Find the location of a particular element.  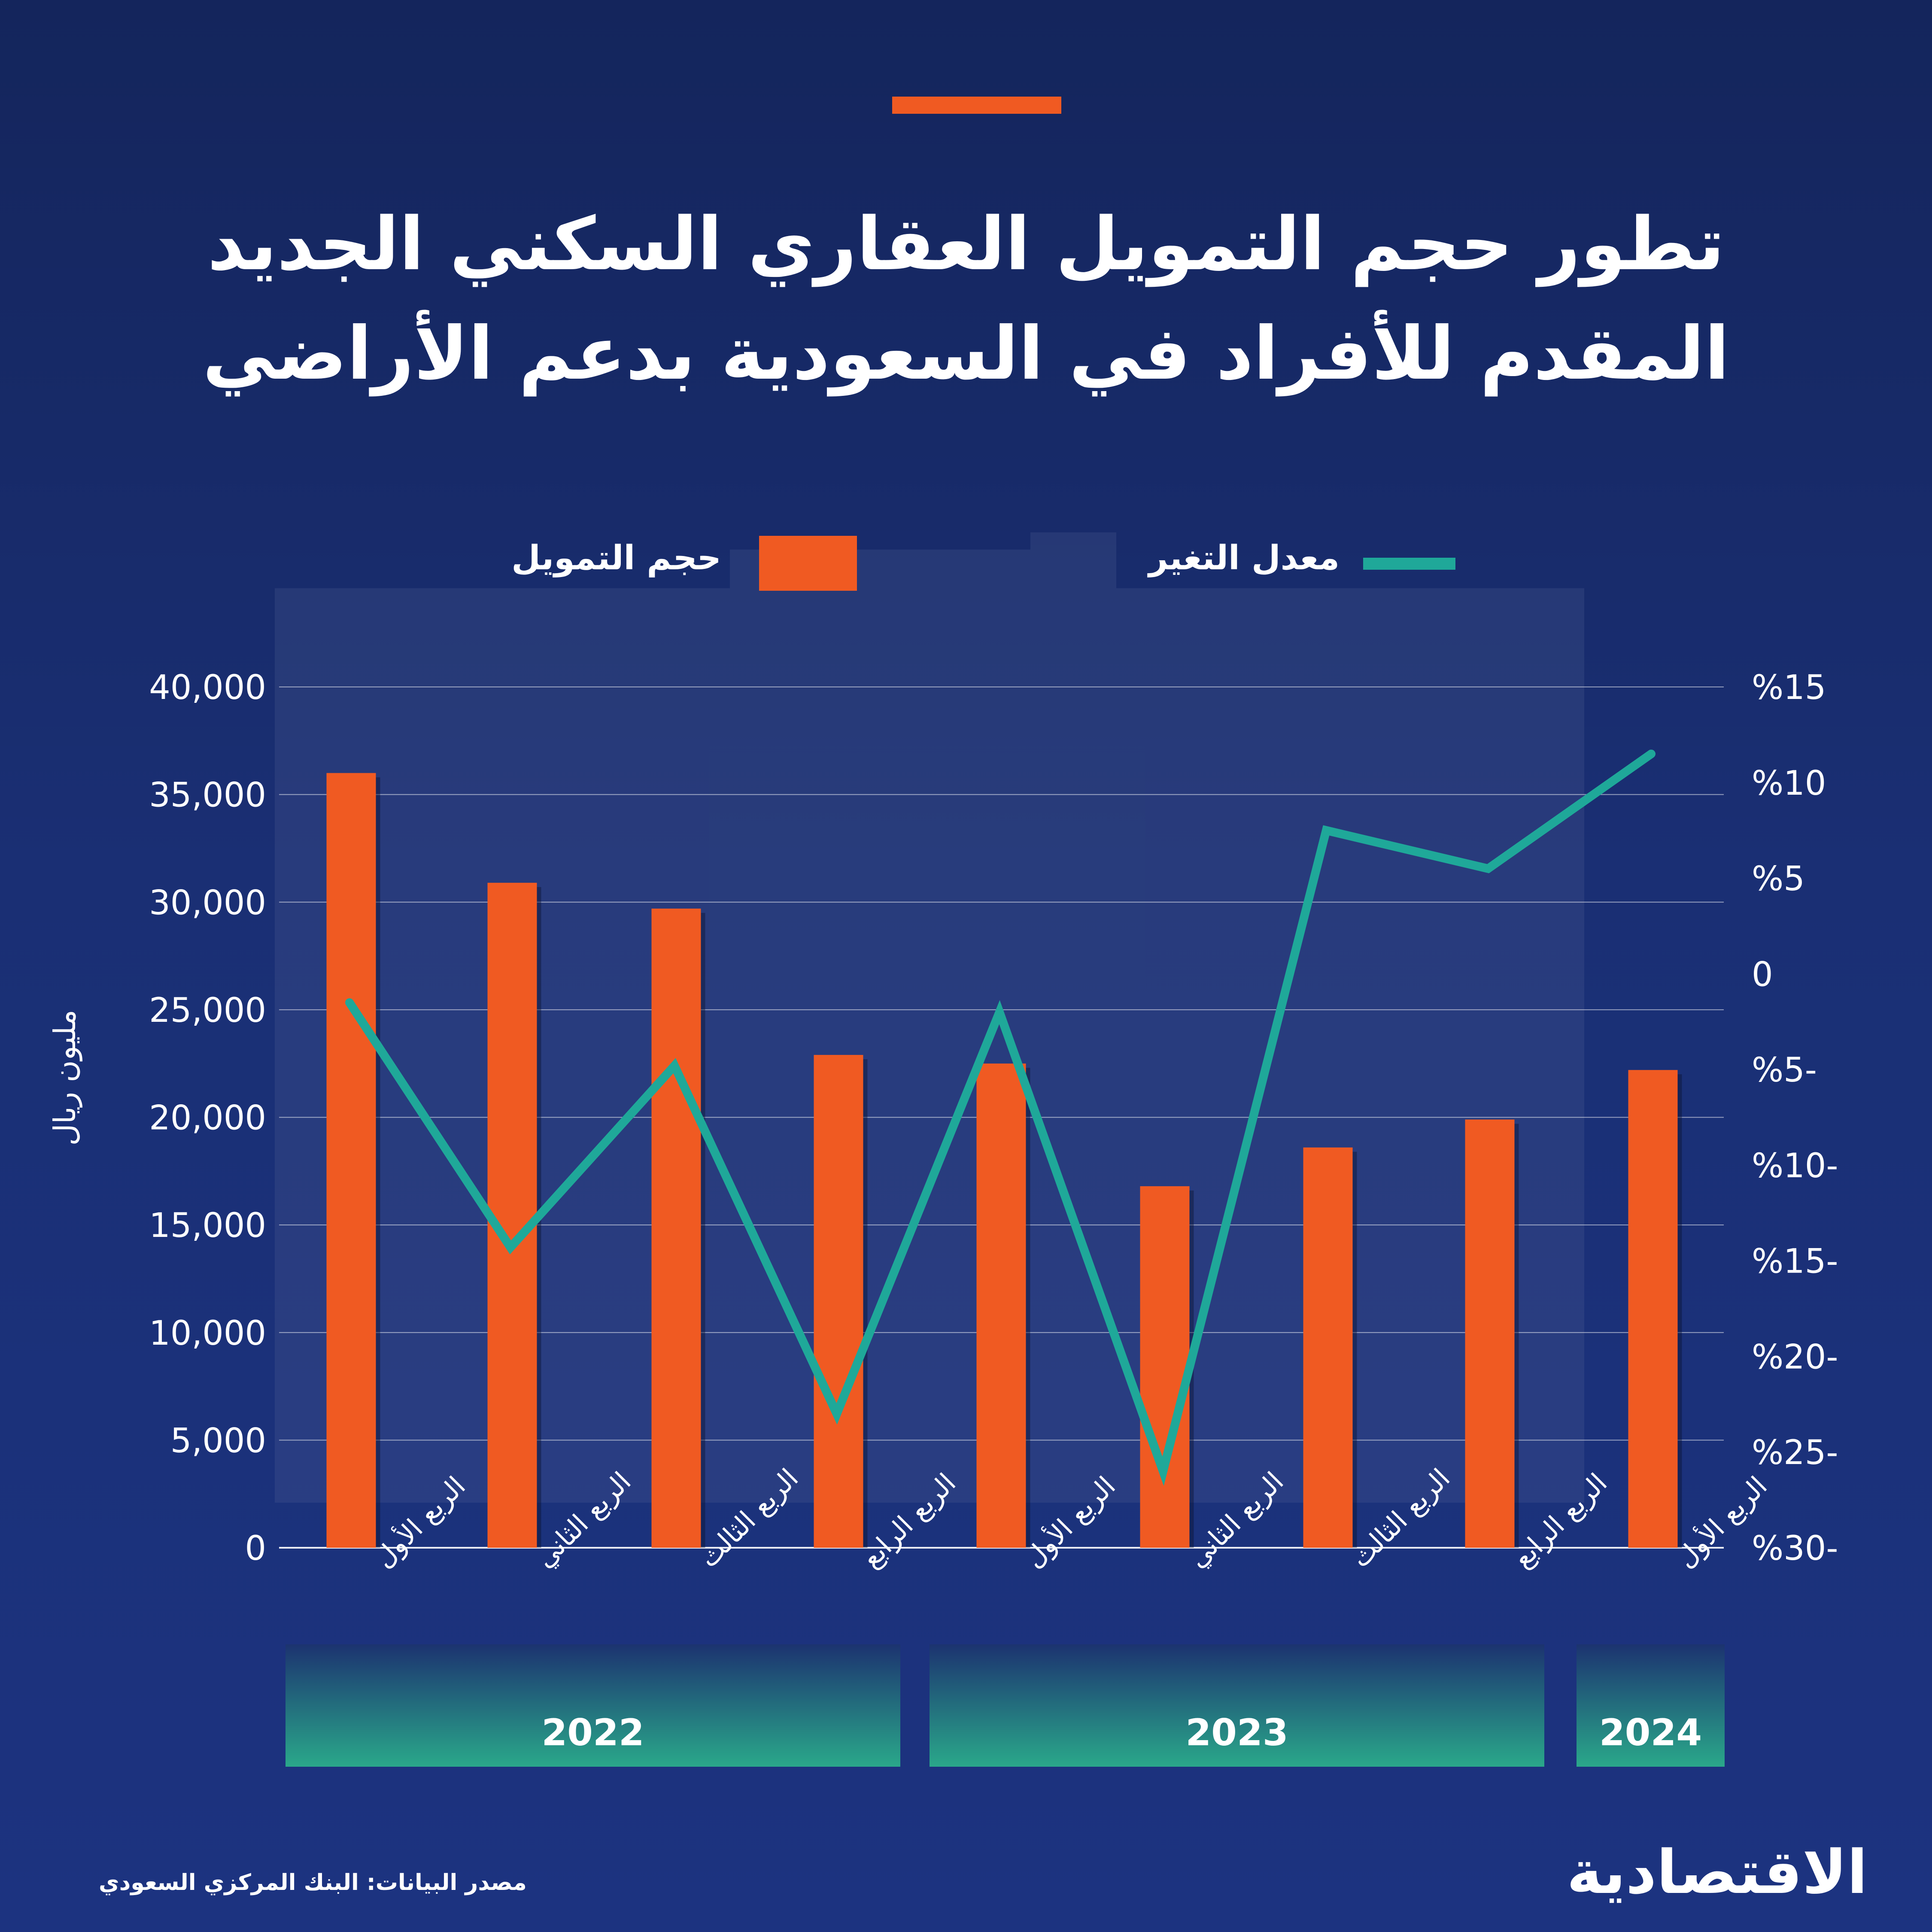

y-axis-label: مليون ريال is located at coordinates (64, 1077).